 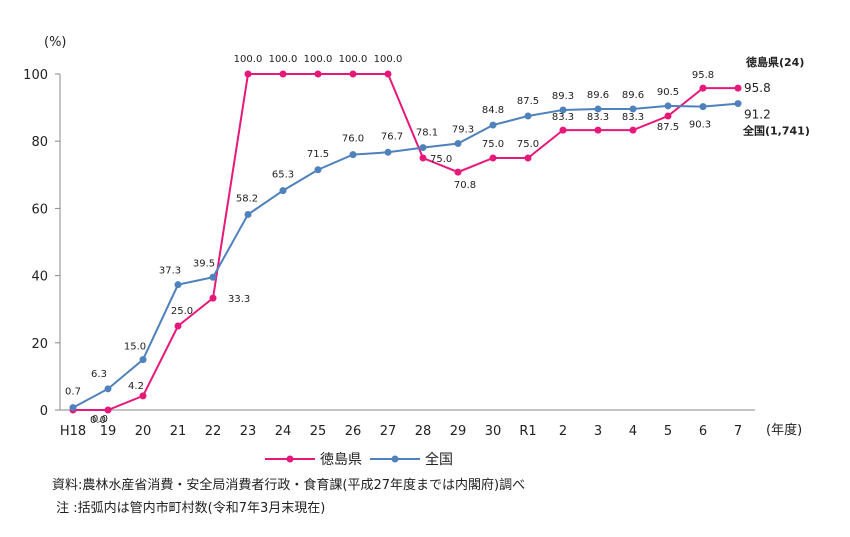 I want to click on data-label: 65.3, so click(x=283, y=175).